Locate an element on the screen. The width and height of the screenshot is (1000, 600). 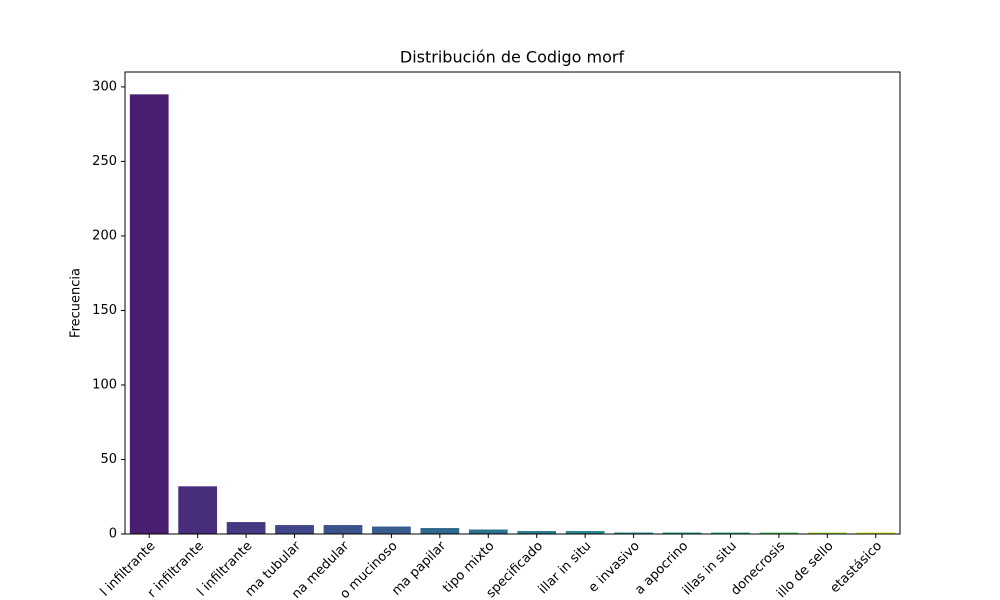
y-tick-label: 300 is located at coordinates (104, 86).